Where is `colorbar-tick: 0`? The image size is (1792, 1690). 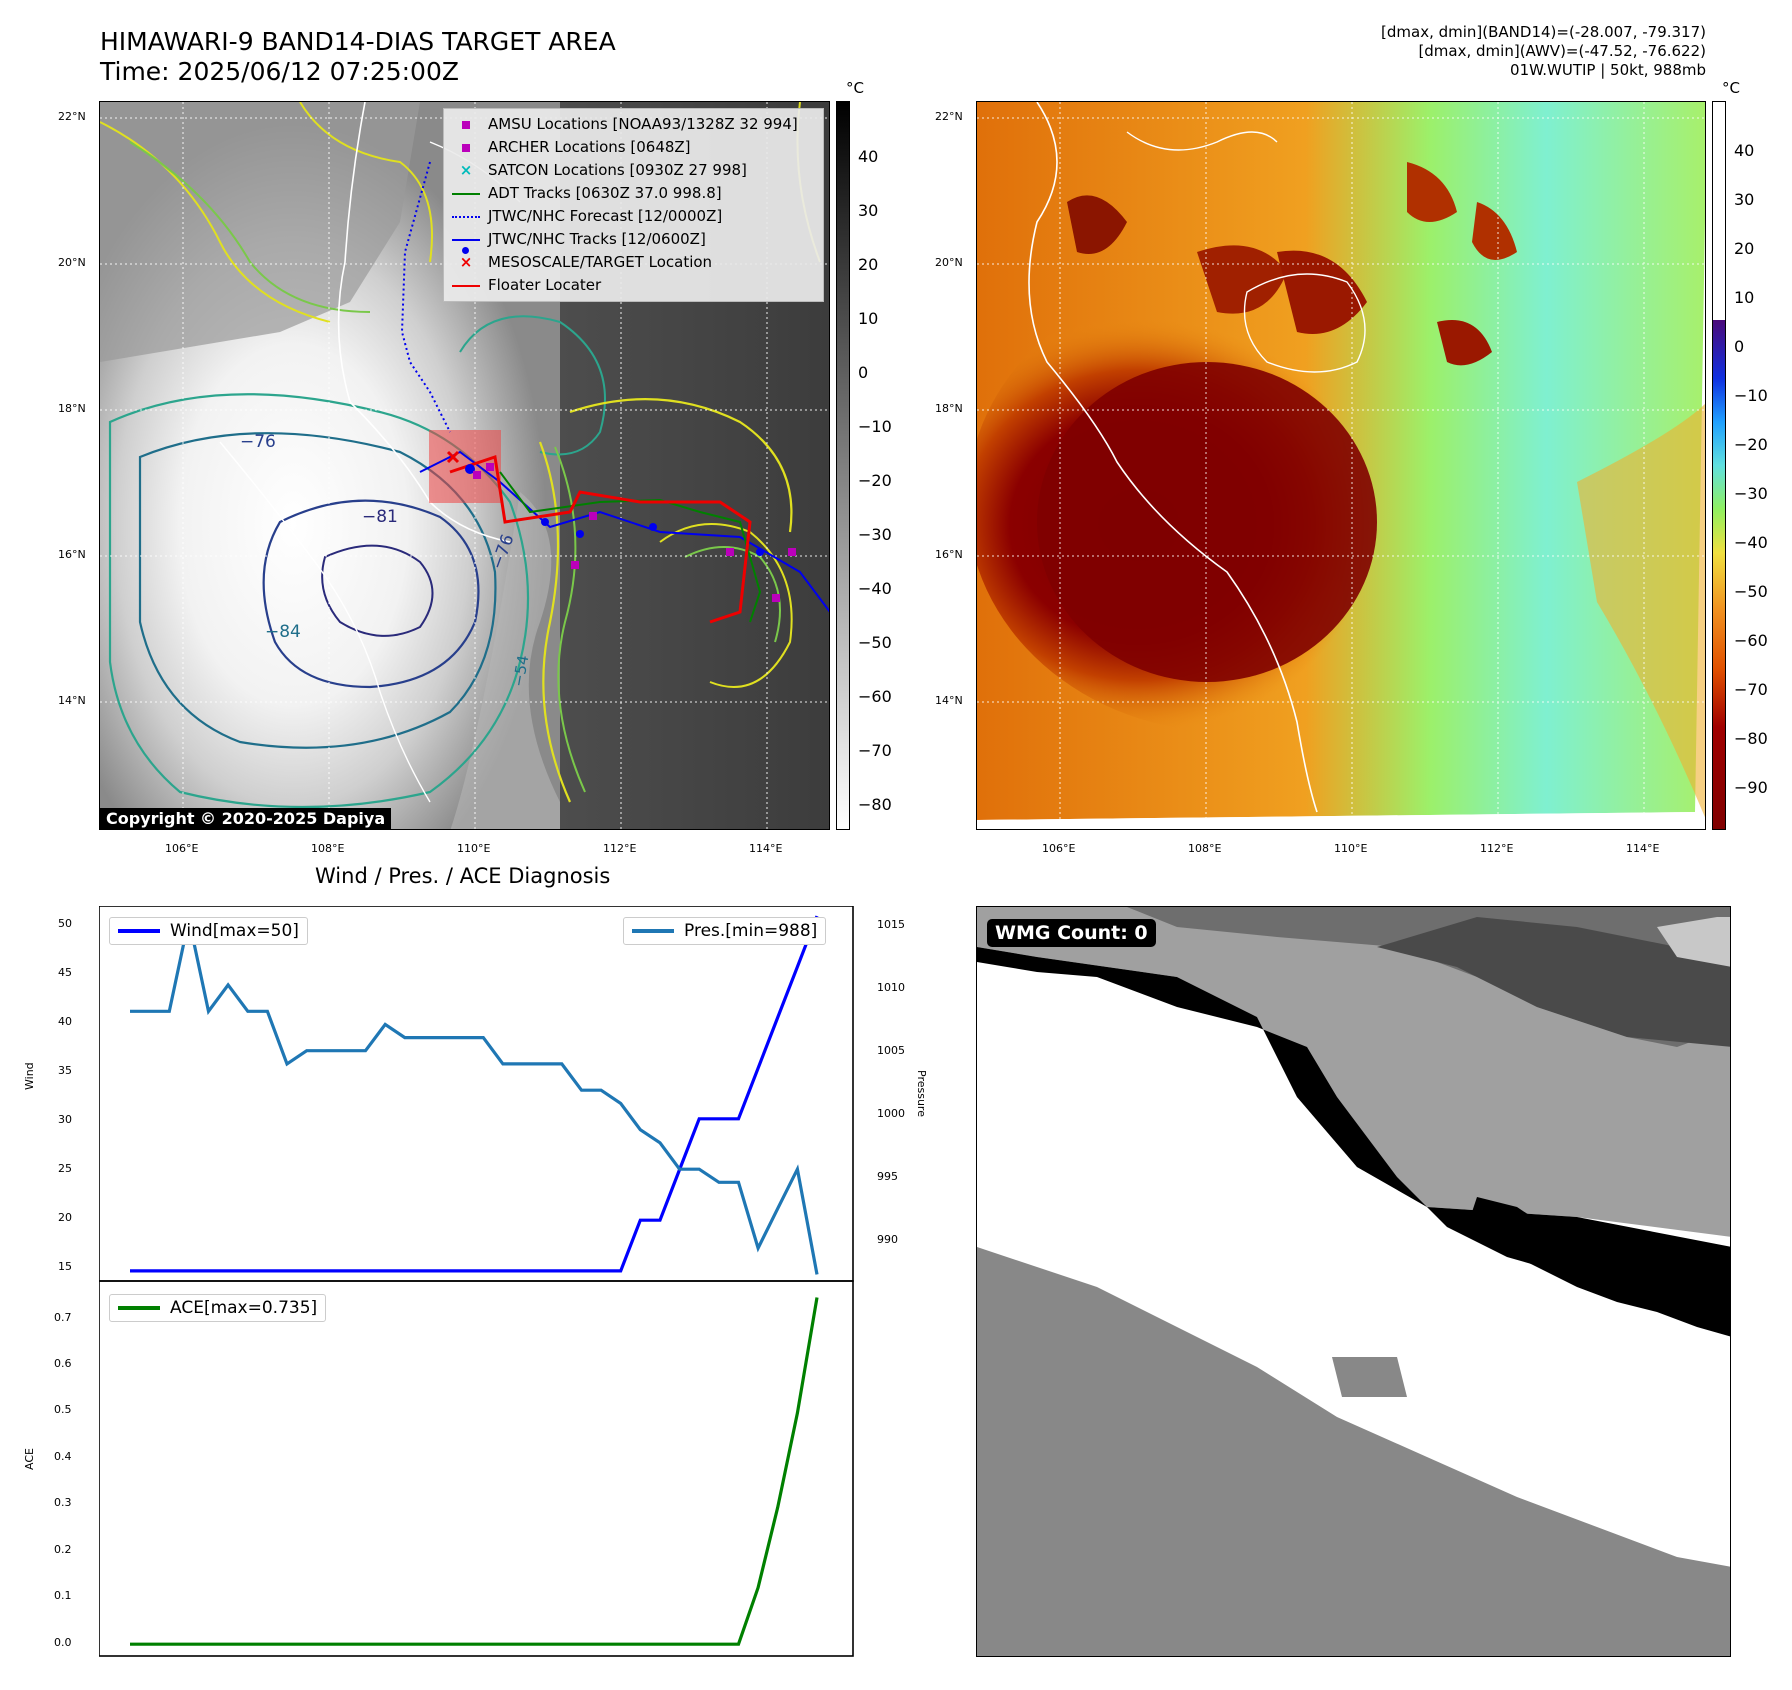 colorbar-tick: 0 is located at coordinates (1739, 346).